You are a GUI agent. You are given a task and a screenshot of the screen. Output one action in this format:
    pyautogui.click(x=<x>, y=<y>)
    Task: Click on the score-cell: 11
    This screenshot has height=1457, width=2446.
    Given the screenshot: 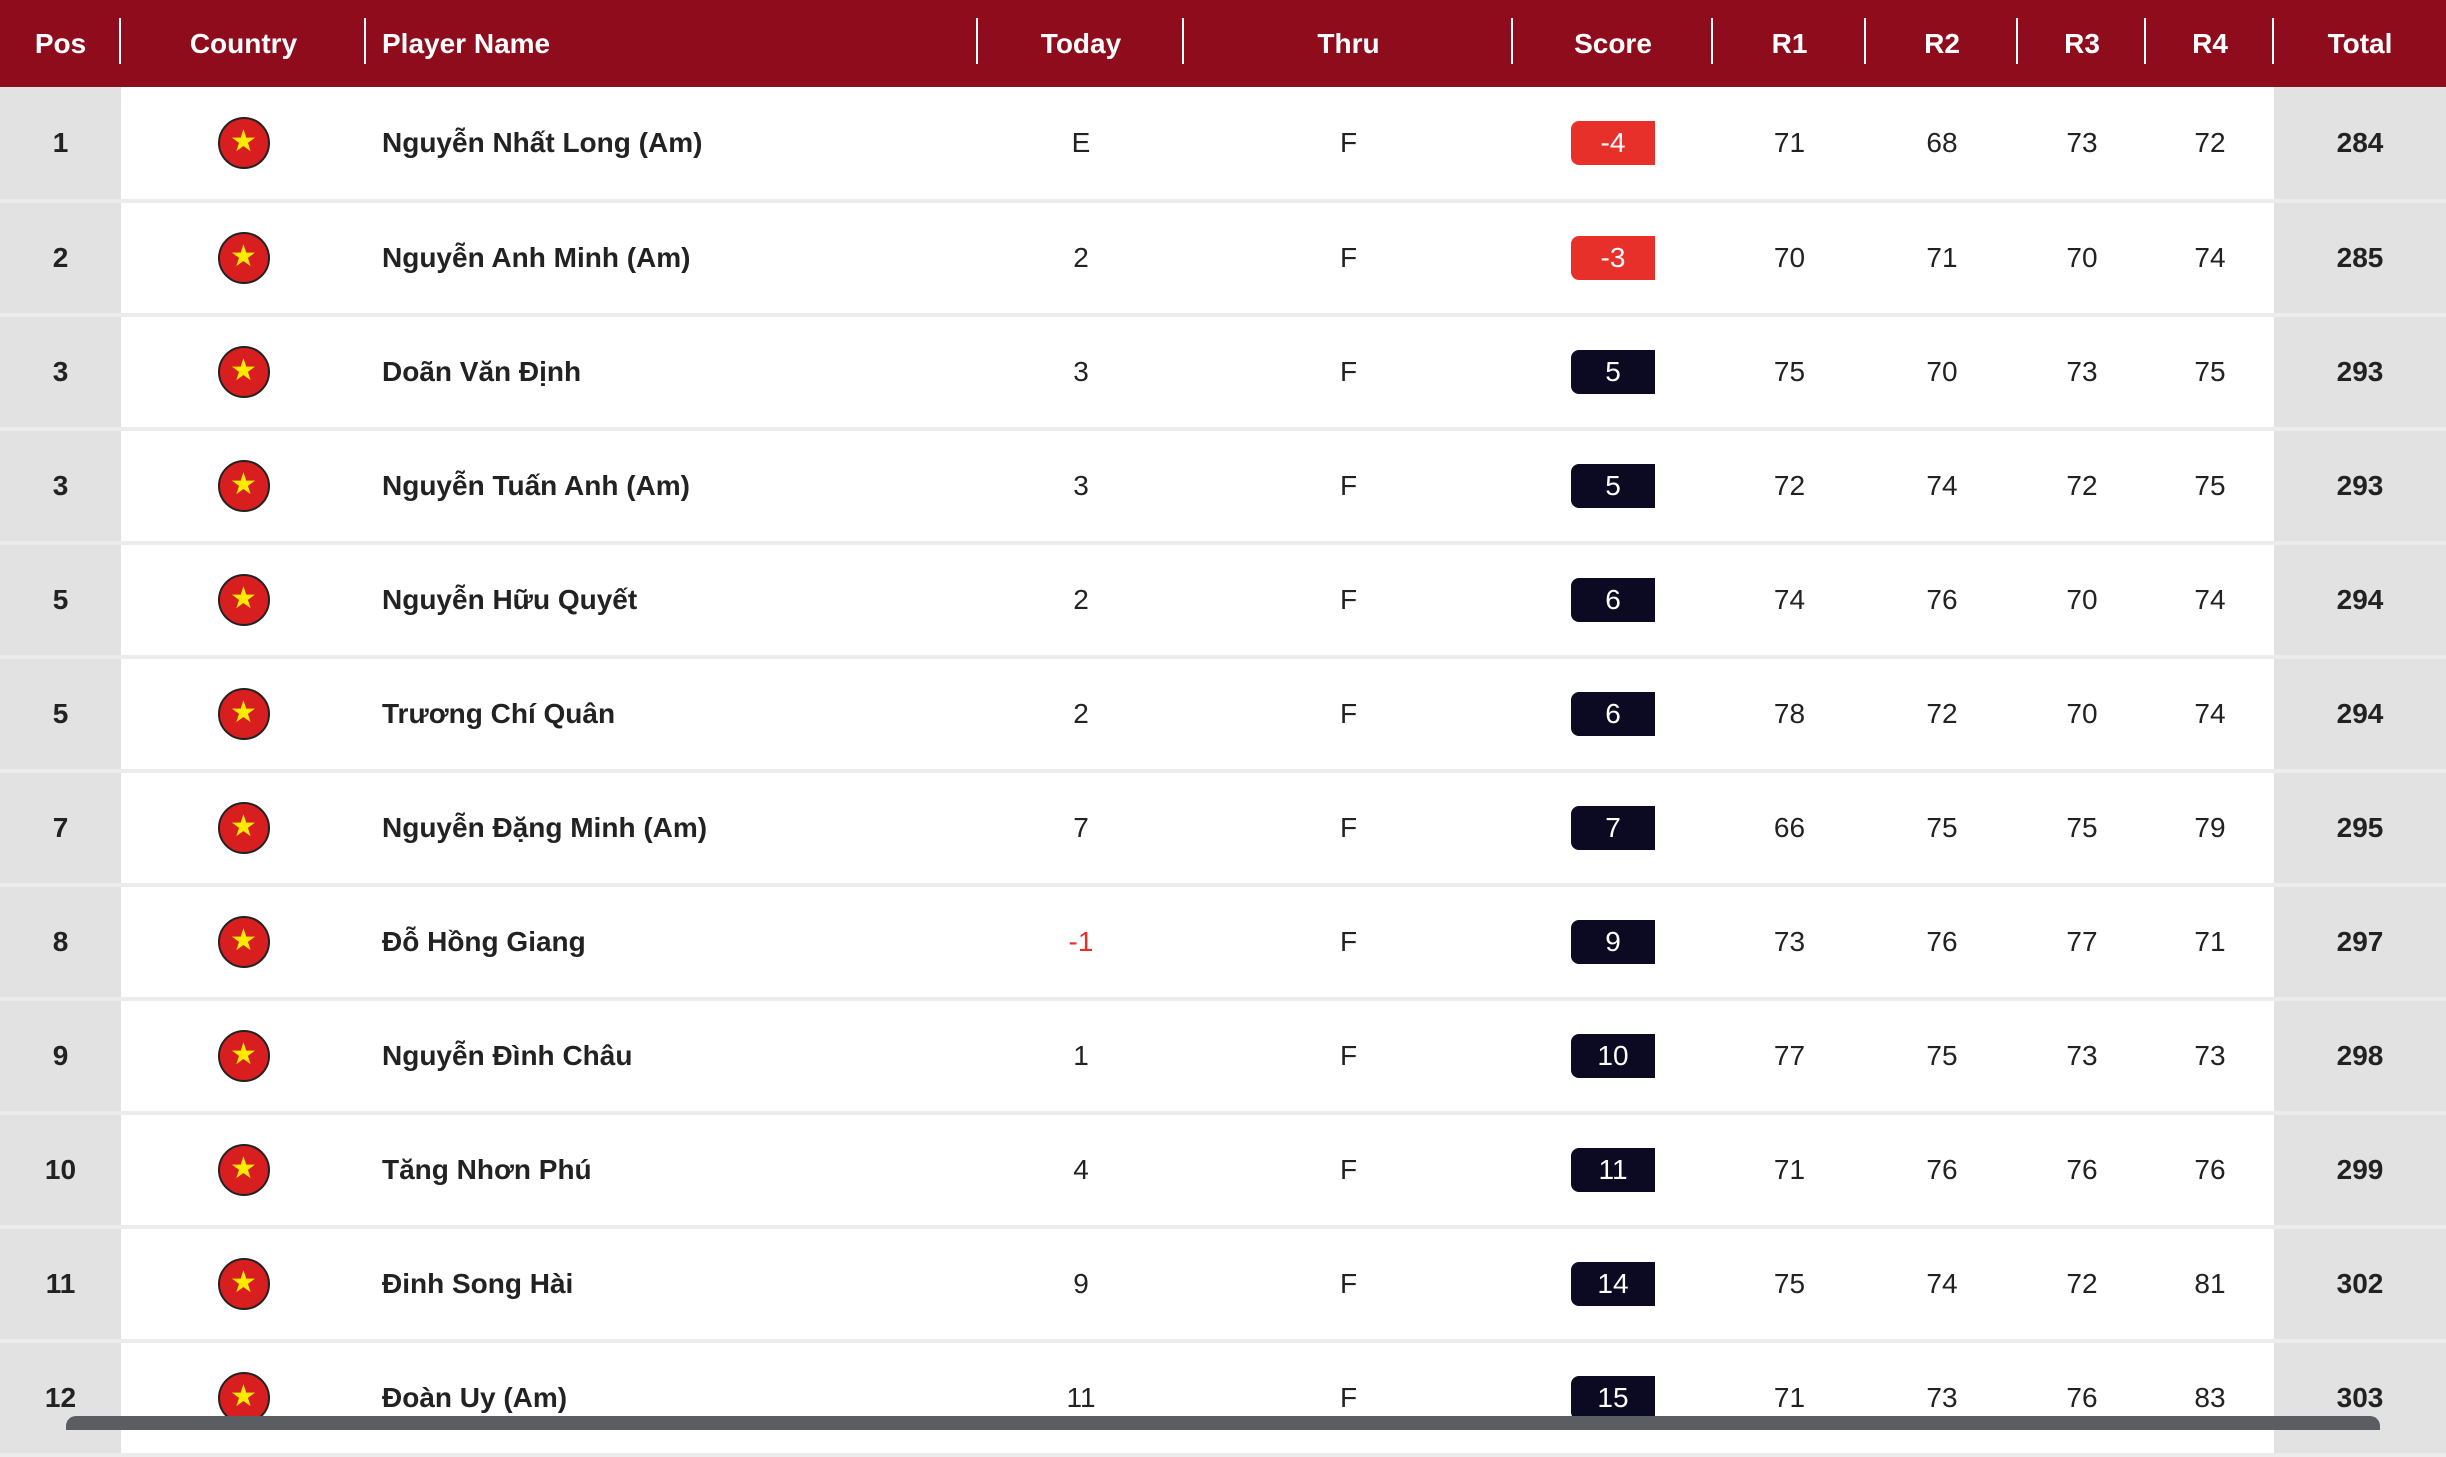 What is the action you would take?
    pyautogui.click(x=1613, y=1171)
    